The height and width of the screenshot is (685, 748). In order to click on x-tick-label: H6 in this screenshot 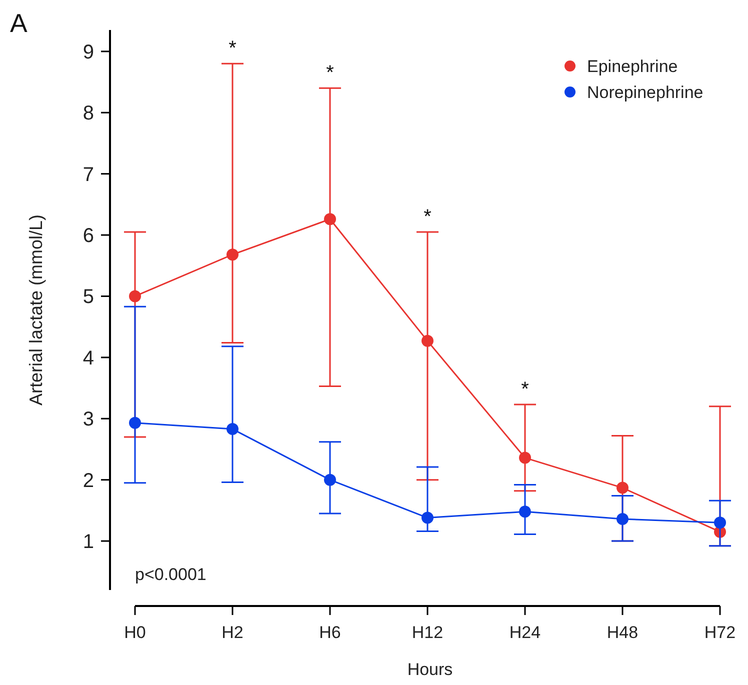, I will do `click(330, 632)`.